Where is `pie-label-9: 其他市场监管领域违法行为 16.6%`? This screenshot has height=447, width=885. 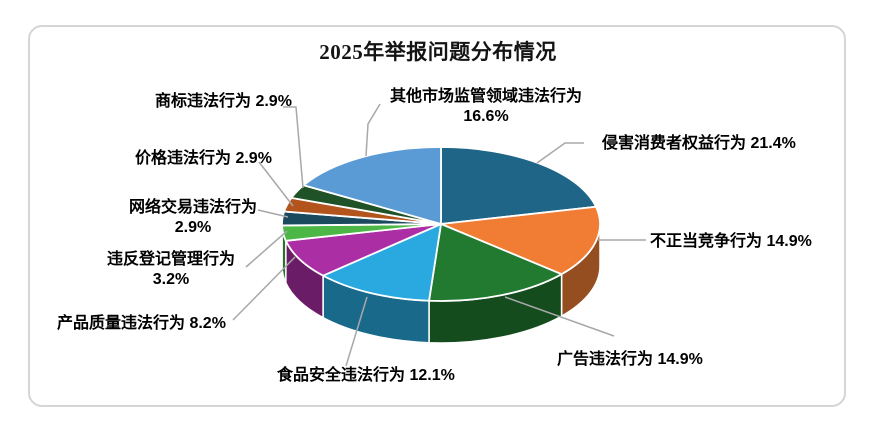 pie-label-9: 其他市场监管领域违法行为 16.6% is located at coordinates (486, 107).